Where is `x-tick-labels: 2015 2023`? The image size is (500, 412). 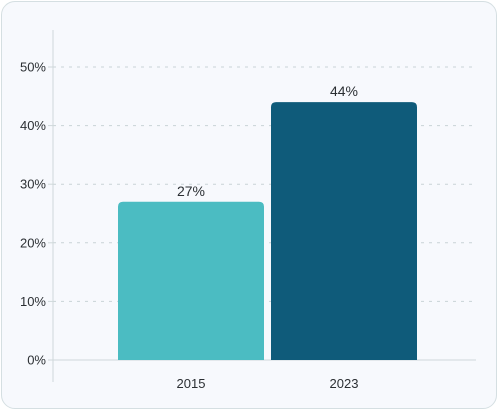
x-tick-labels: 2015 2023 is located at coordinates (268, 383).